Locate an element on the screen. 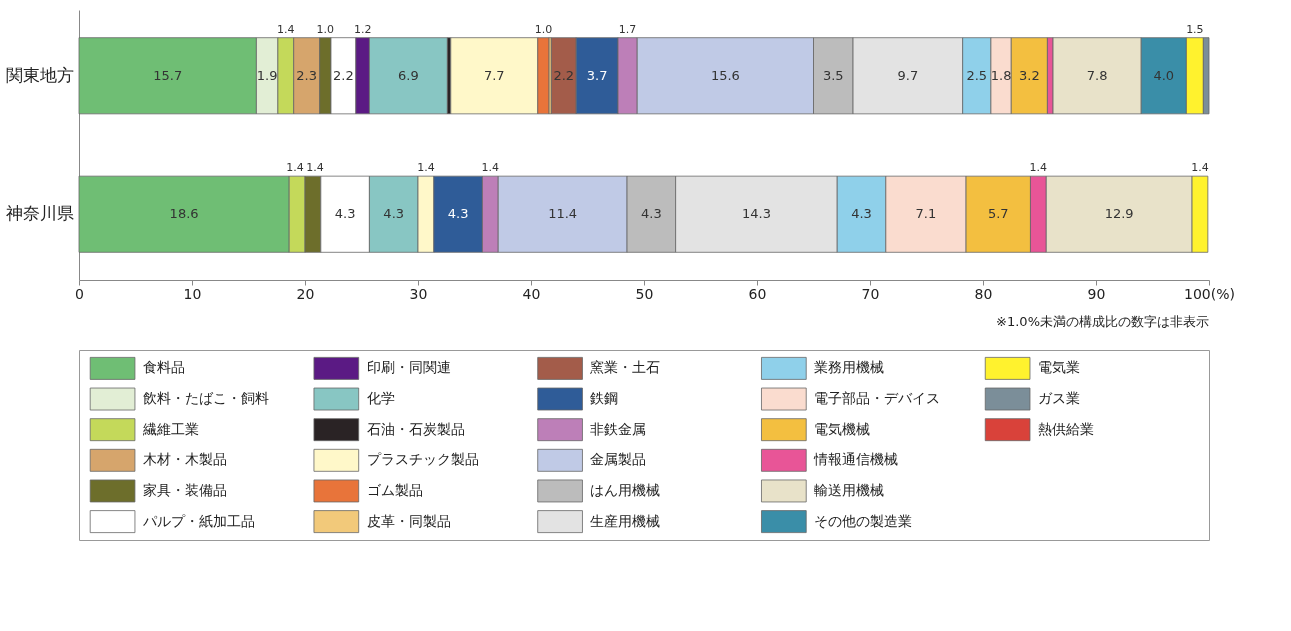 The width and height of the screenshot is (1291, 631). legend-label: 皮革・同製品 is located at coordinates (408, 520).